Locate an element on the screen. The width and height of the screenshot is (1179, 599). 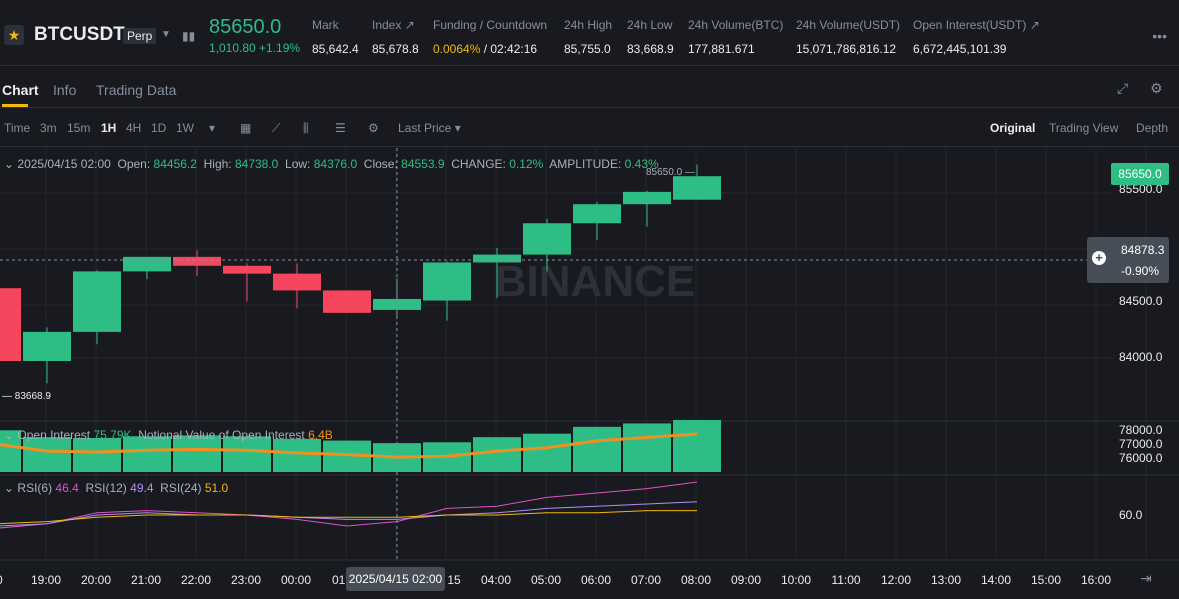
crosshair-pct: -0.90% is located at coordinates (1140, 271).